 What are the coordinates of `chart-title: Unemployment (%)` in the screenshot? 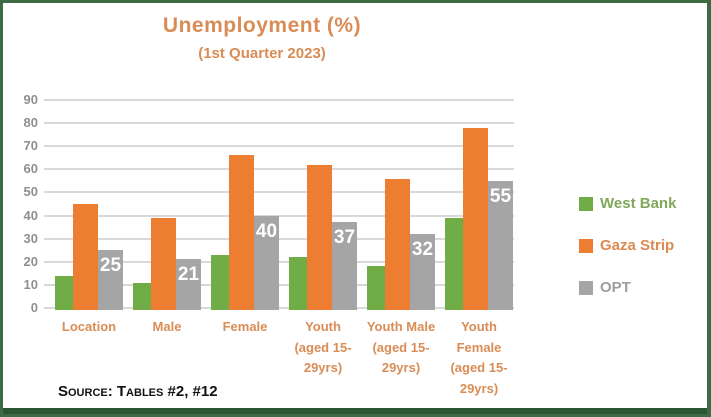 It's located at (262, 25).